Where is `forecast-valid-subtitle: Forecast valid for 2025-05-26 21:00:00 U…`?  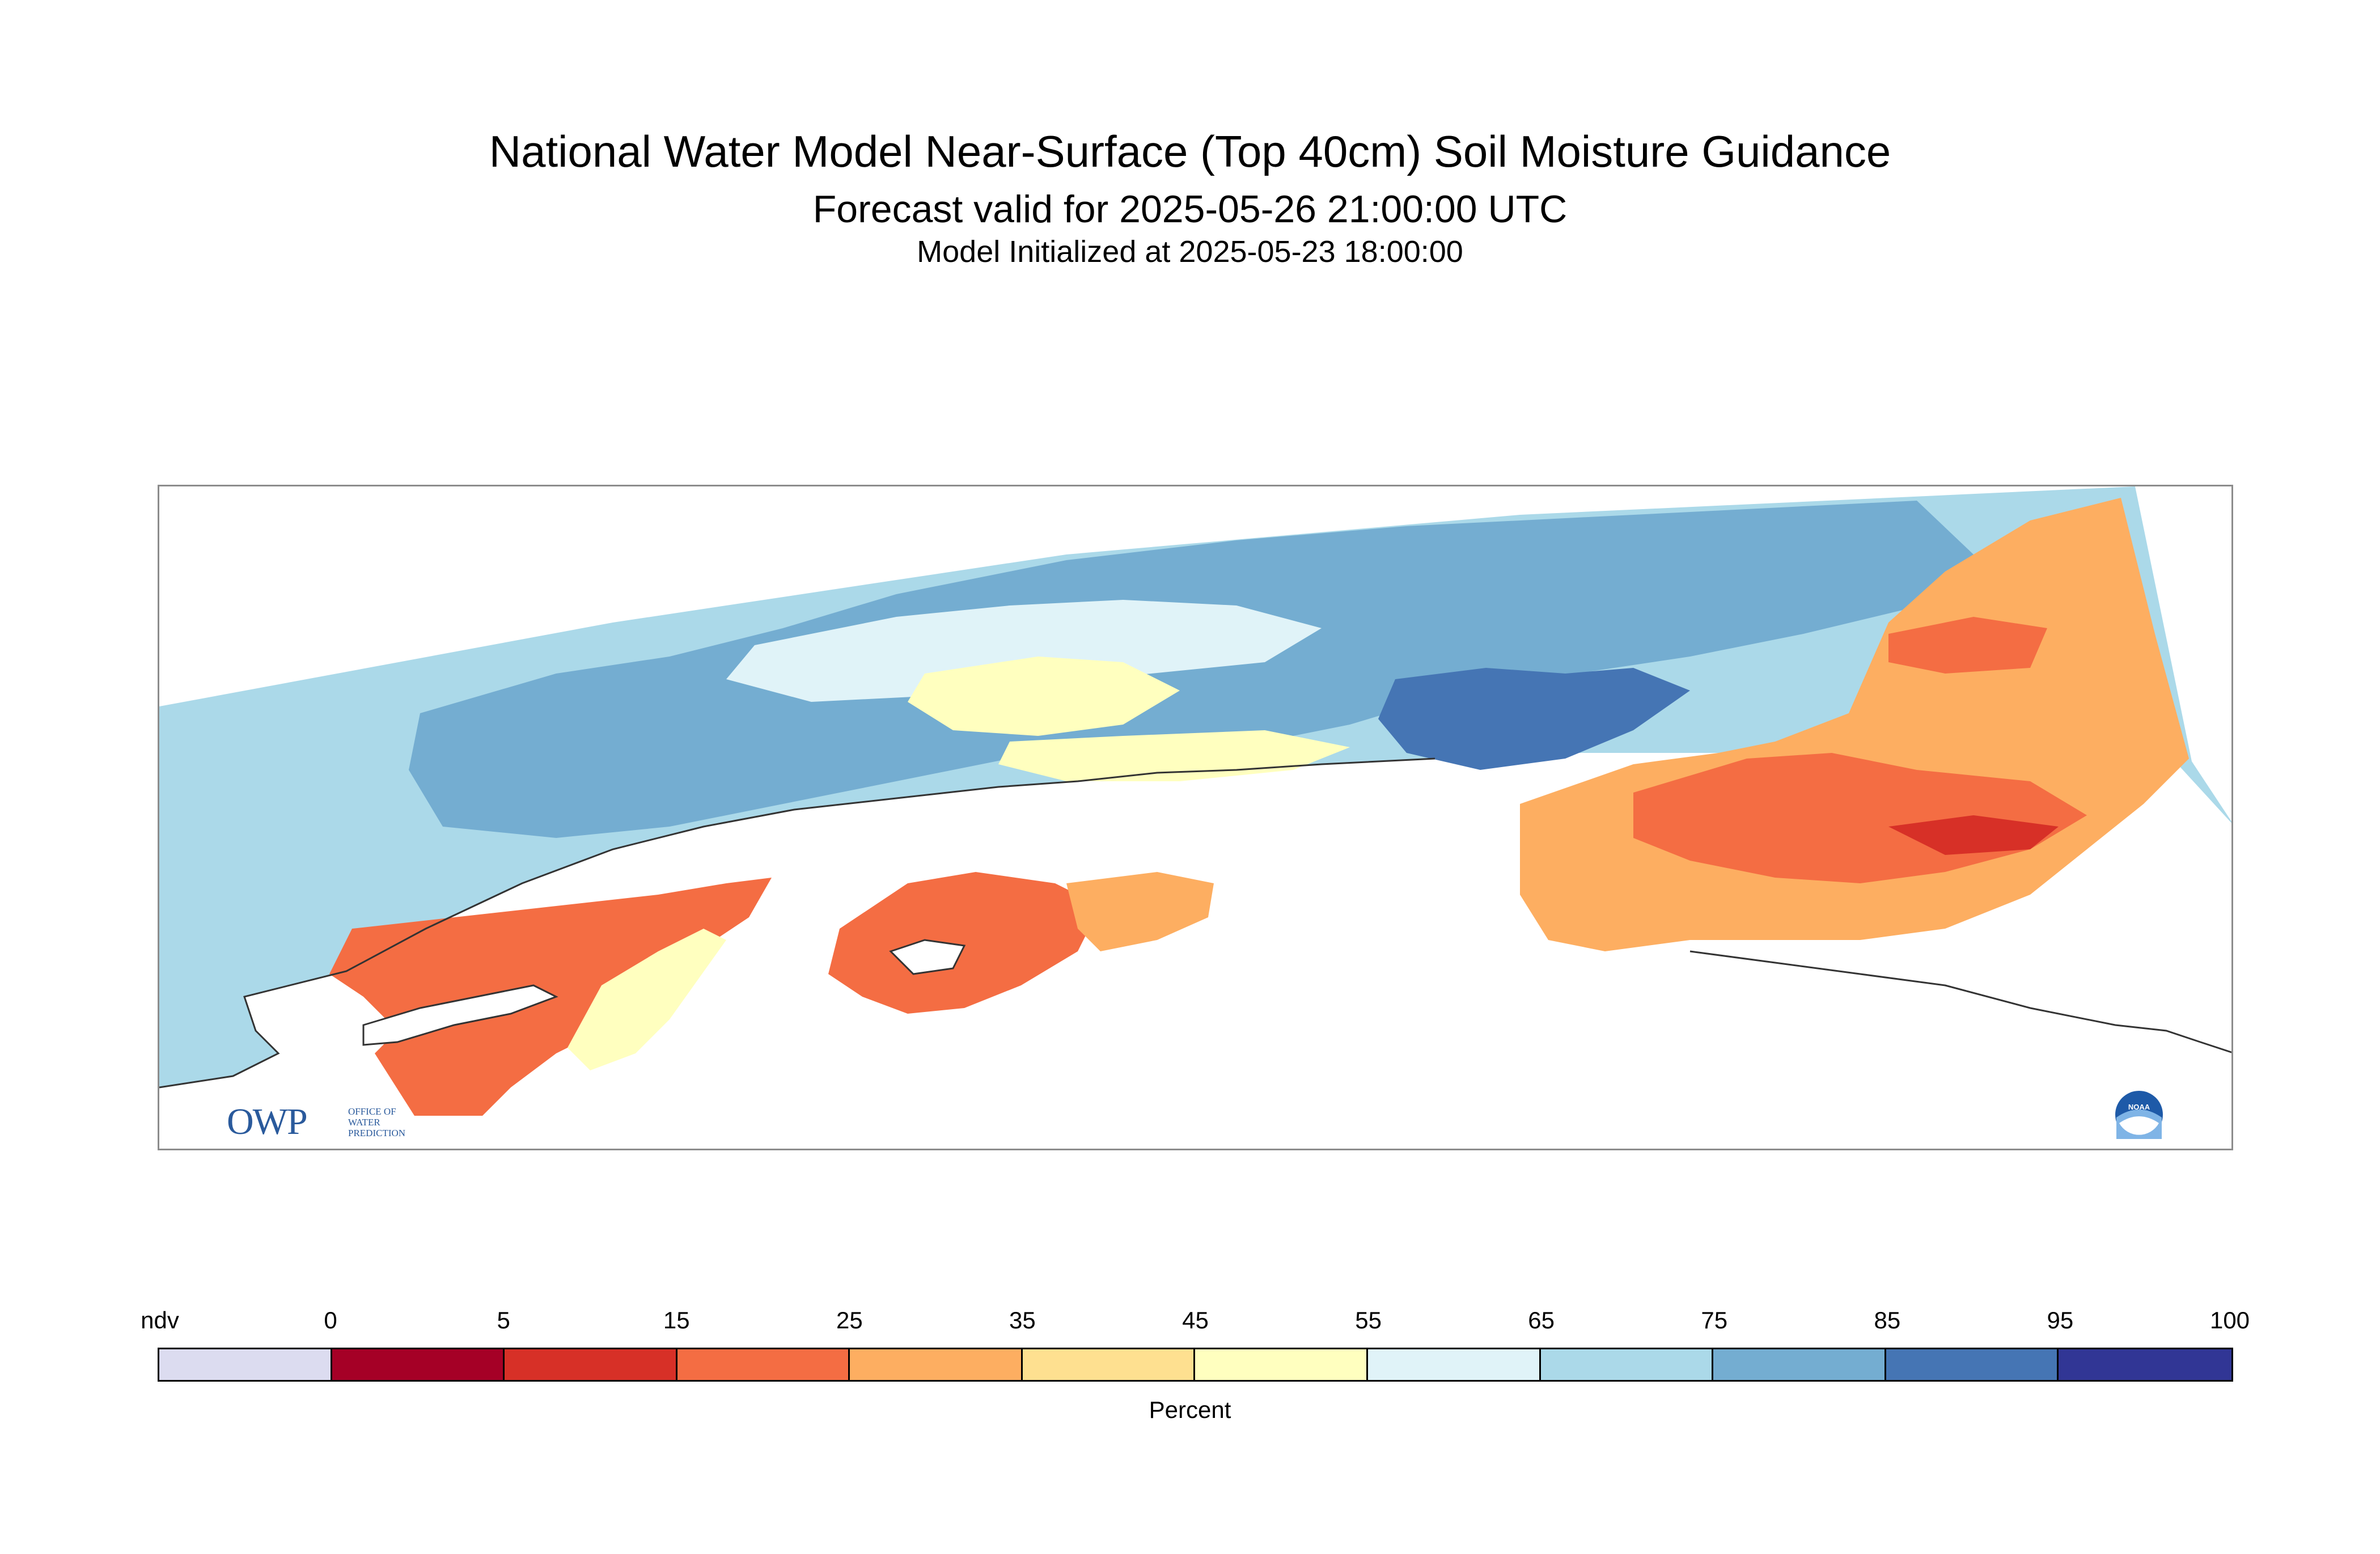
forecast-valid-subtitle: Forecast valid for 2025-05-26 21:00:00 U… is located at coordinates (1190, 209).